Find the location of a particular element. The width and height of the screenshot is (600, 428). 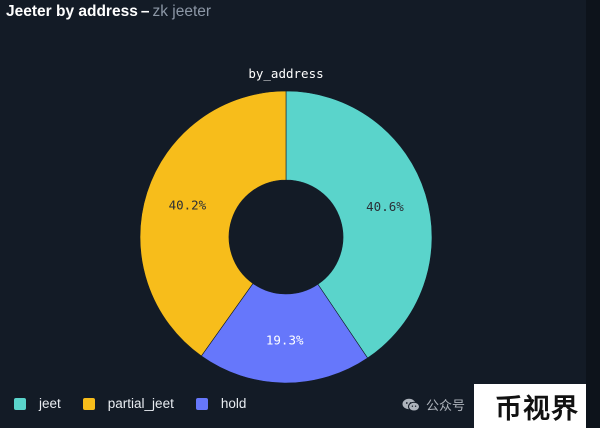

watermark: 公众号 is located at coordinates (433, 404).